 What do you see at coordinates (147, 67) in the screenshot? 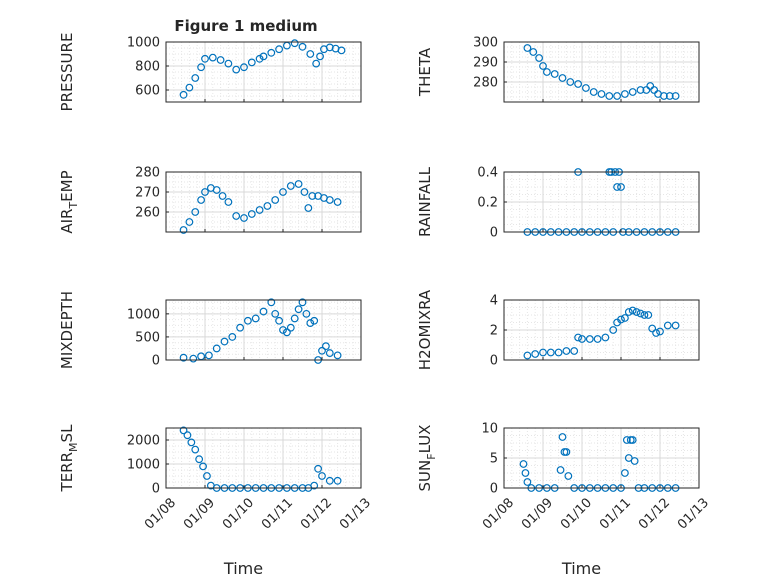
I see `y-tick-label: 800` at bounding box center [147, 67].